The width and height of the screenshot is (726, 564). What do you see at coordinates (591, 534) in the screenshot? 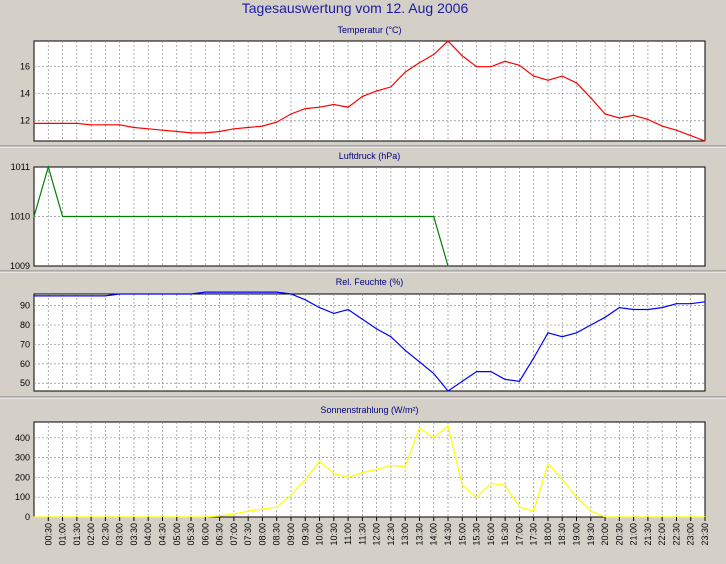
I see `x-tick-label: 19:30` at bounding box center [591, 534].